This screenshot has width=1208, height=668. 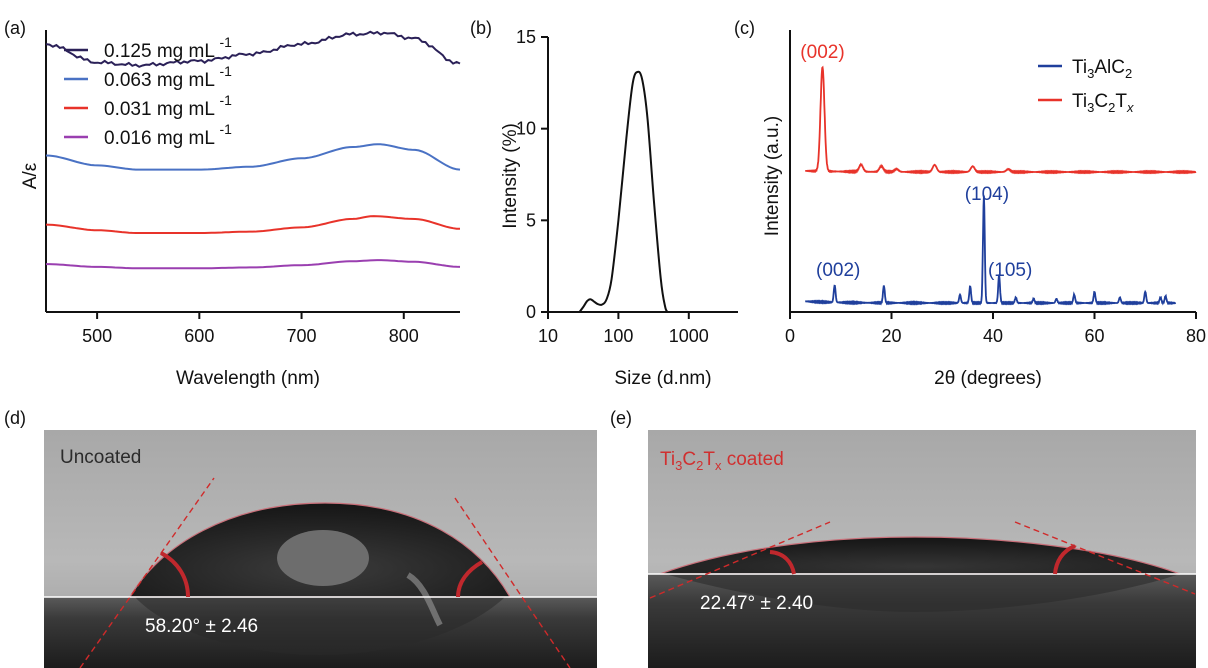 What do you see at coordinates (1079, 101) in the screenshot?
I see `l2-main: Ti` at bounding box center [1079, 101].